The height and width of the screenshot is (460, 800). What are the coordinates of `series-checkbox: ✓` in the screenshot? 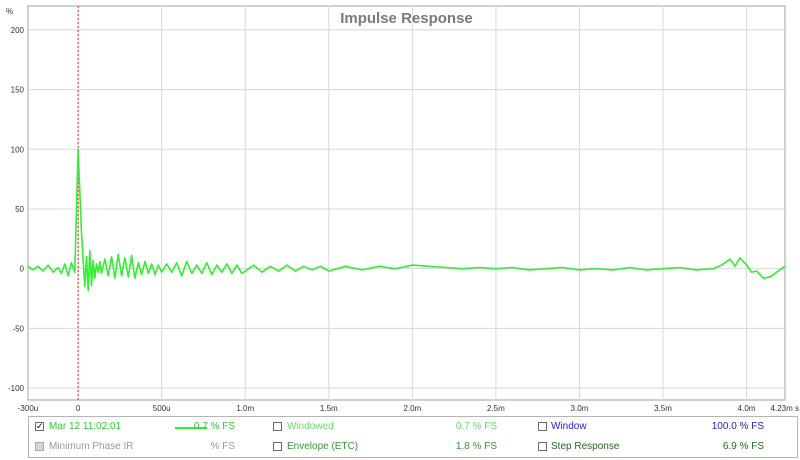 It's located at (39, 426).